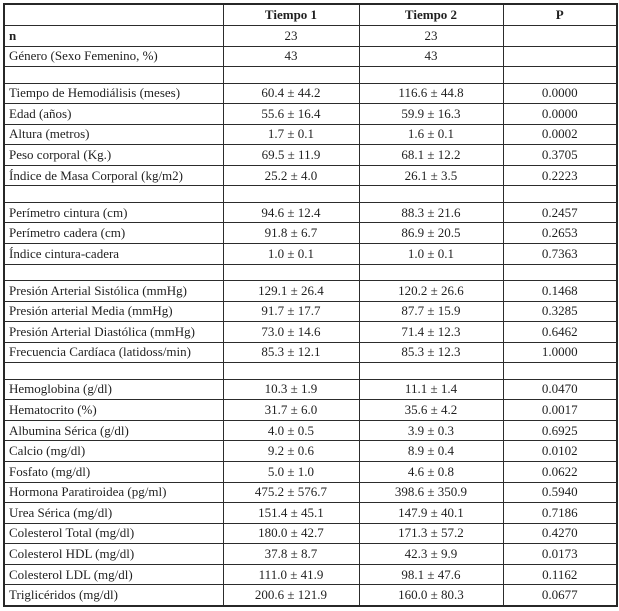  Describe the element at coordinates (431, 14) in the screenshot. I see `header-tiempo2: Tiempo 2` at that location.